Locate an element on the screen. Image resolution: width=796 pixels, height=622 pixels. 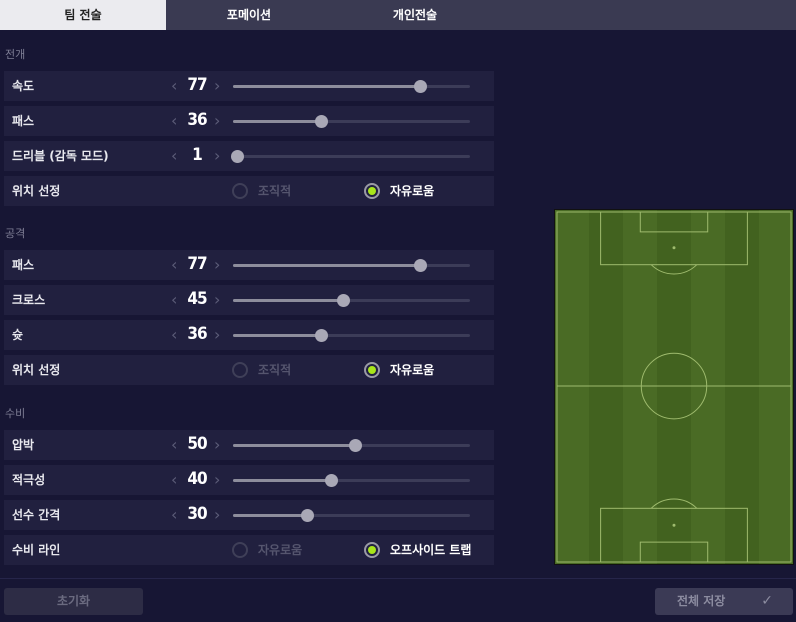
setting-label: 드리블 (감독 모드) is located at coordinates (60, 156).